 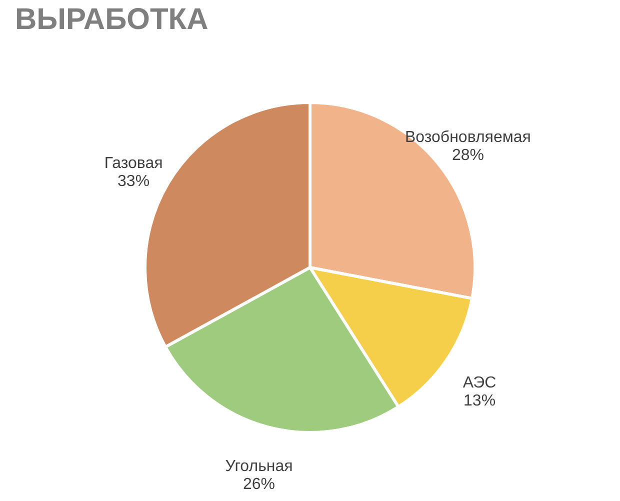 What do you see at coordinates (134, 181) in the screenshot?
I see `data-label: 33%` at bounding box center [134, 181].